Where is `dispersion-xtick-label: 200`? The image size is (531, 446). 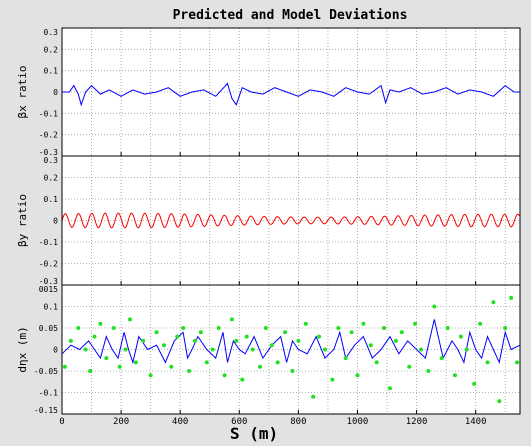
dispersion-xtick-label: 200 is located at coordinates (121, 422).